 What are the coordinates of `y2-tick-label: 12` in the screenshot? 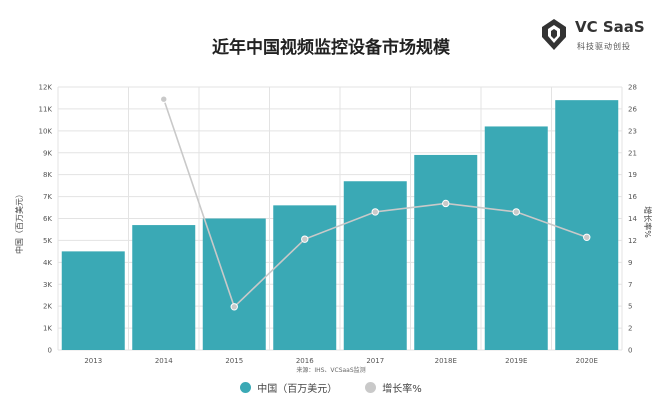 It's located at (632, 241).